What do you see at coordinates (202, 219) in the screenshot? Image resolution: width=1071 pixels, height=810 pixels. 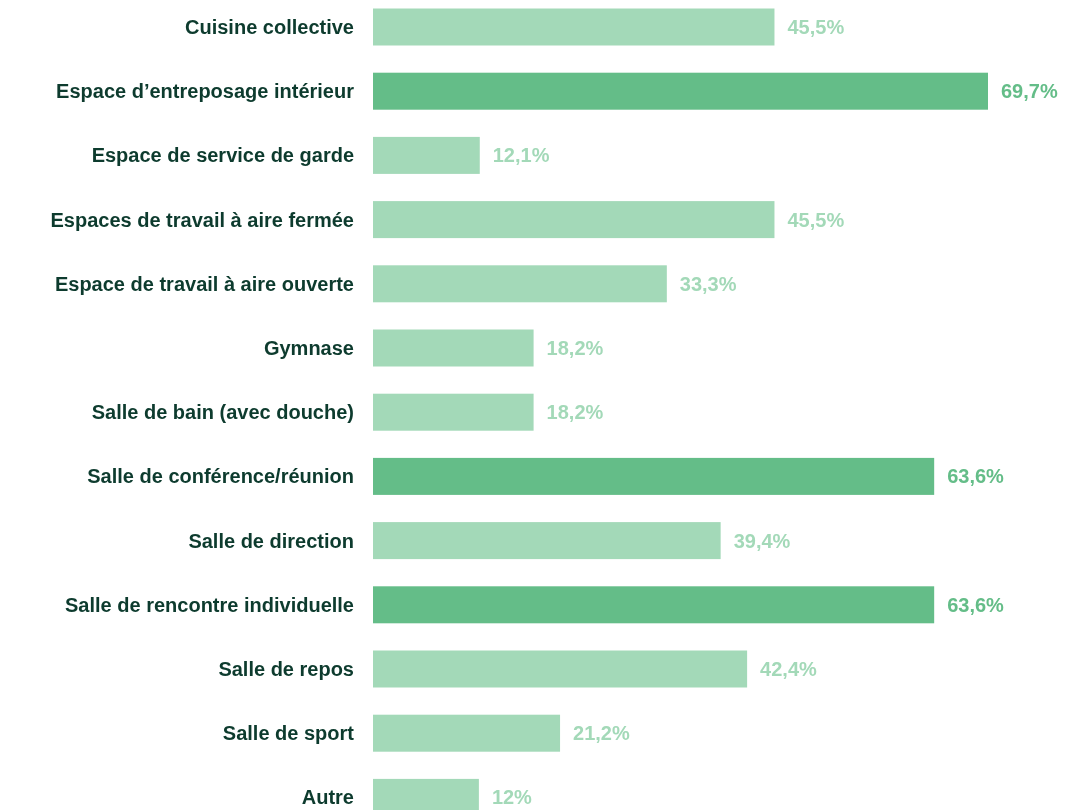 I see `y-tick-label: Espaces de travail à aire fermée` at bounding box center [202, 219].